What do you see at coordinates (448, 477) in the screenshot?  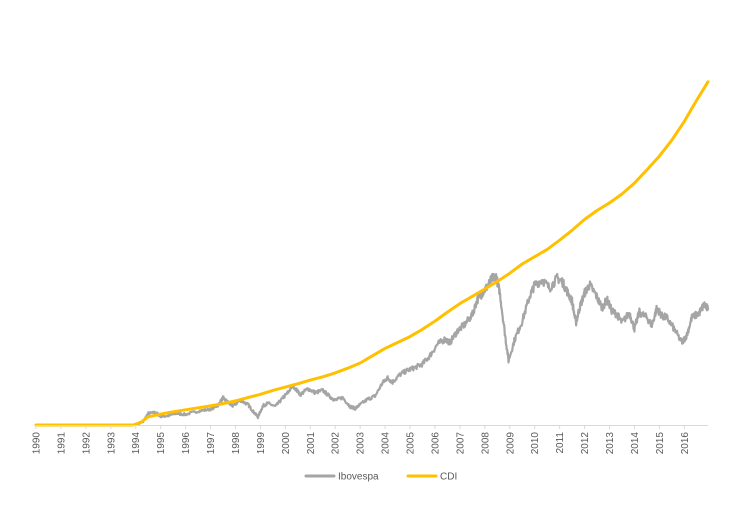 I see `legend-label: CDI` at bounding box center [448, 477].